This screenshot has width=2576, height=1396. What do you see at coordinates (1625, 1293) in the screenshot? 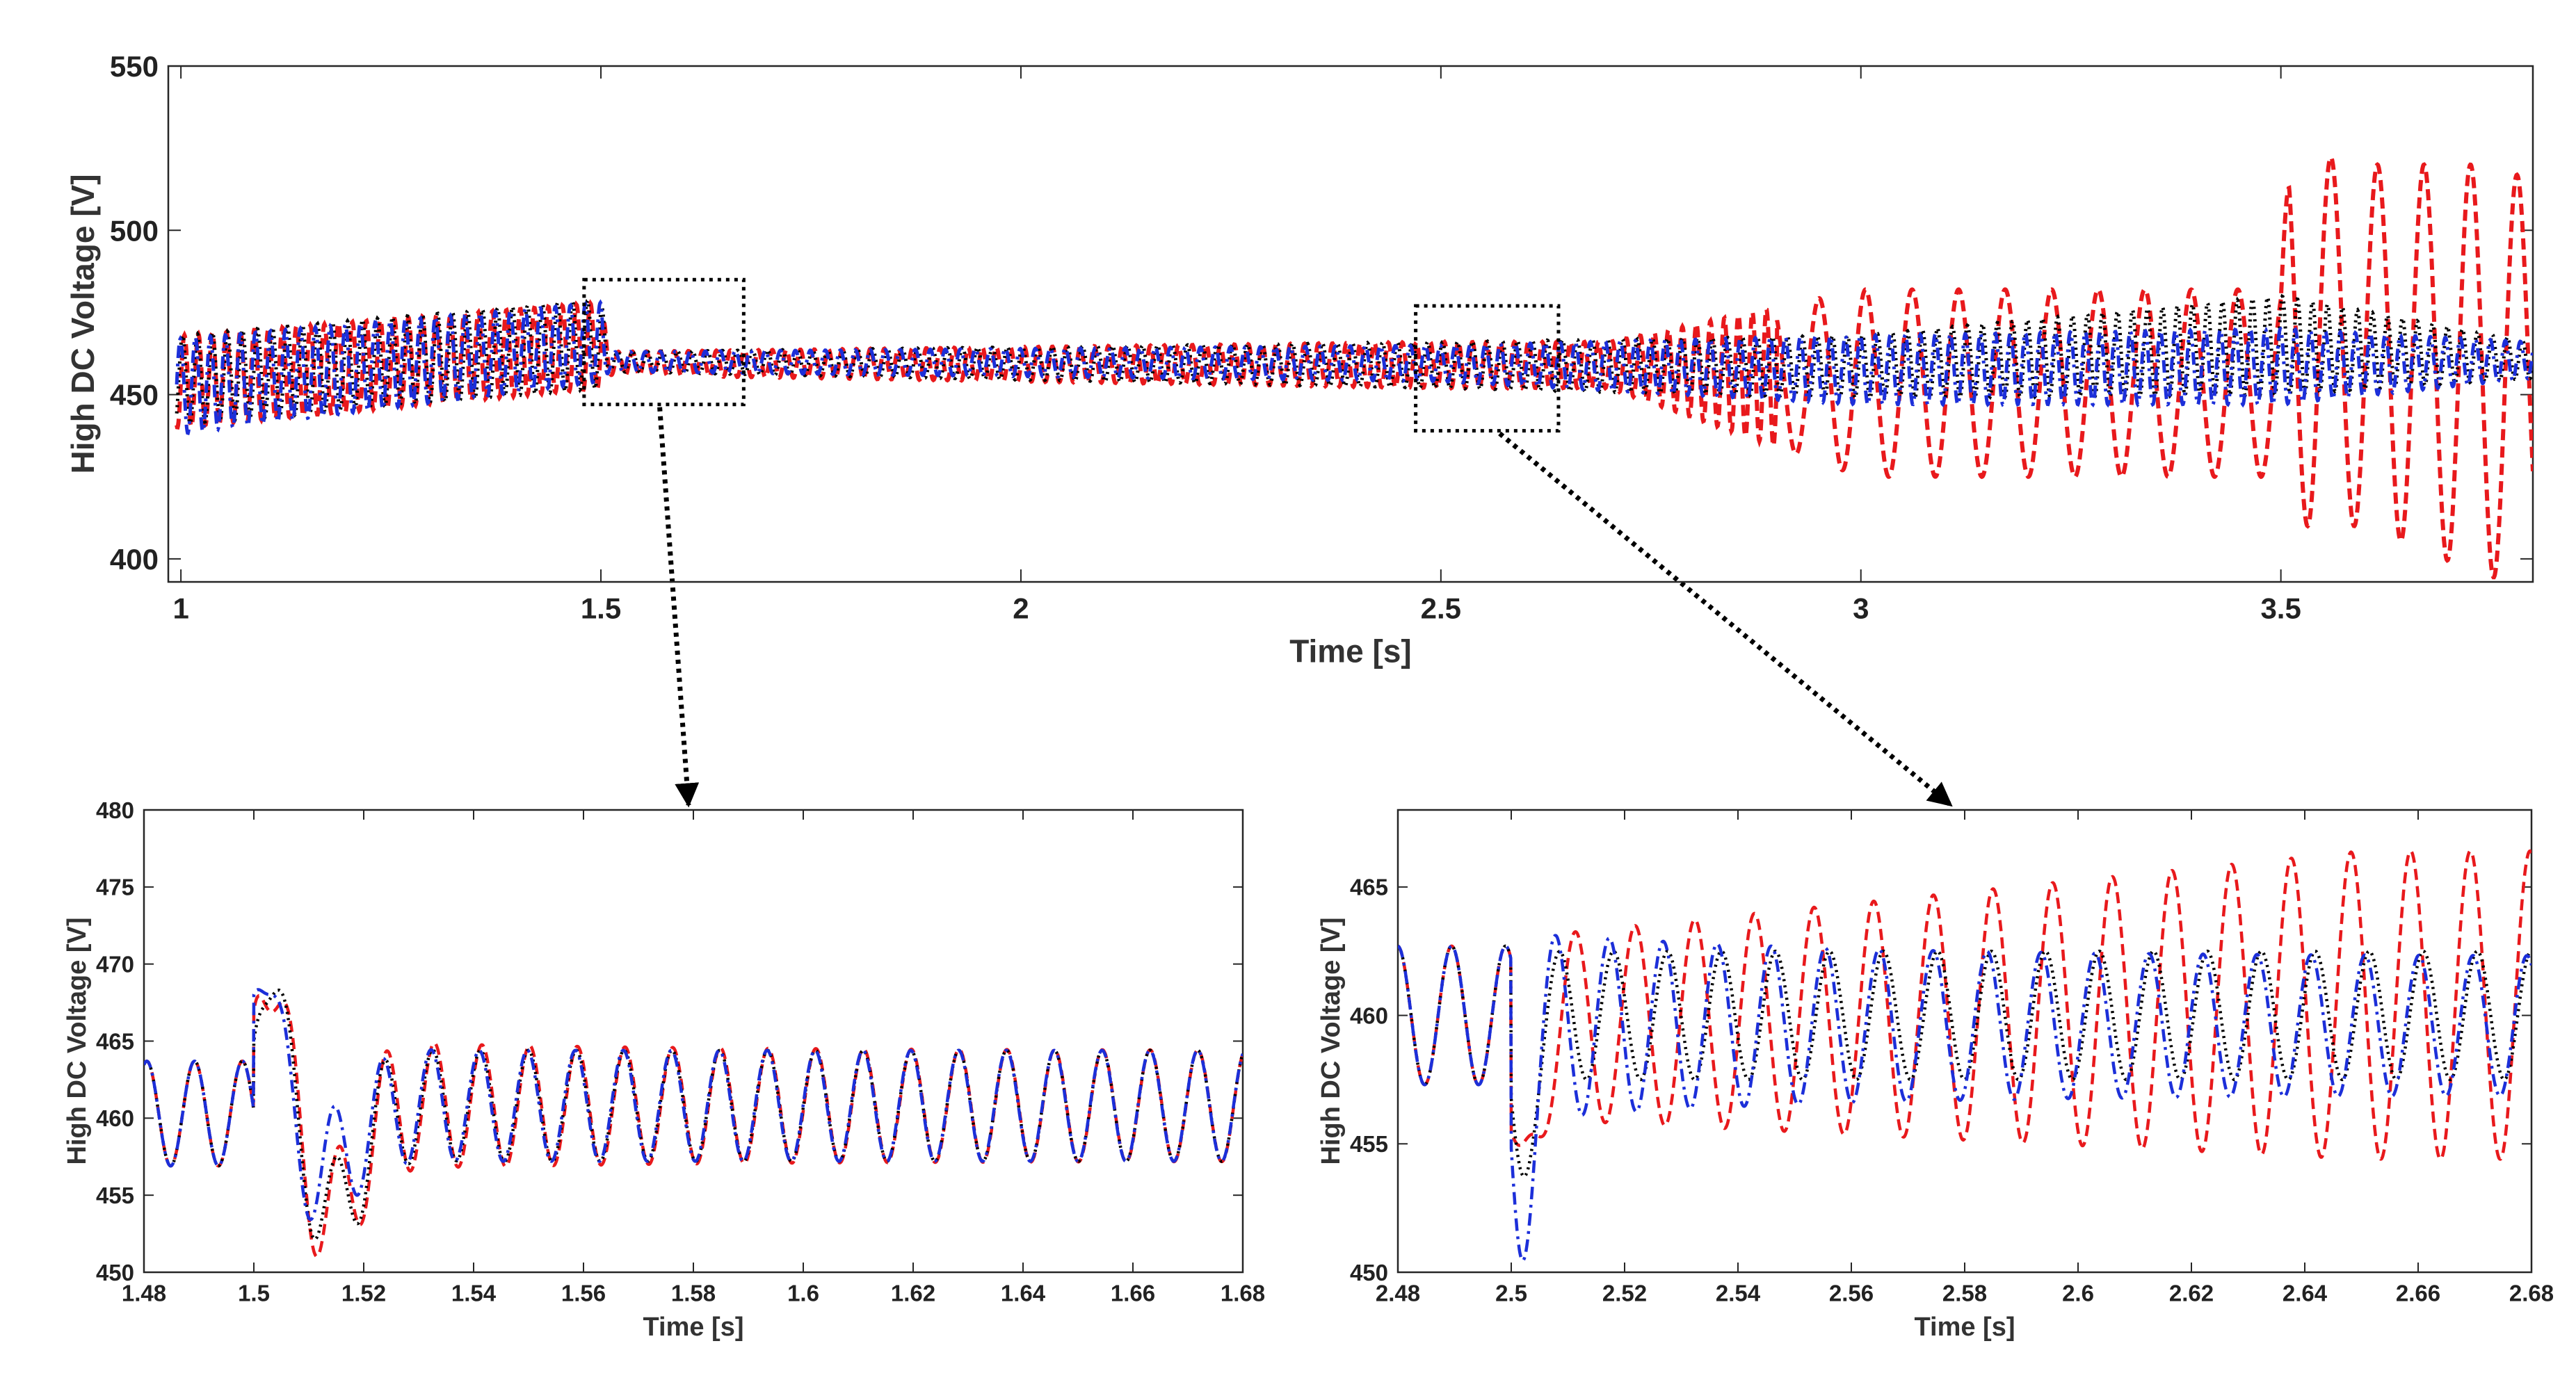
I see `x-tick-label: 2.52` at bounding box center [1625, 1293].